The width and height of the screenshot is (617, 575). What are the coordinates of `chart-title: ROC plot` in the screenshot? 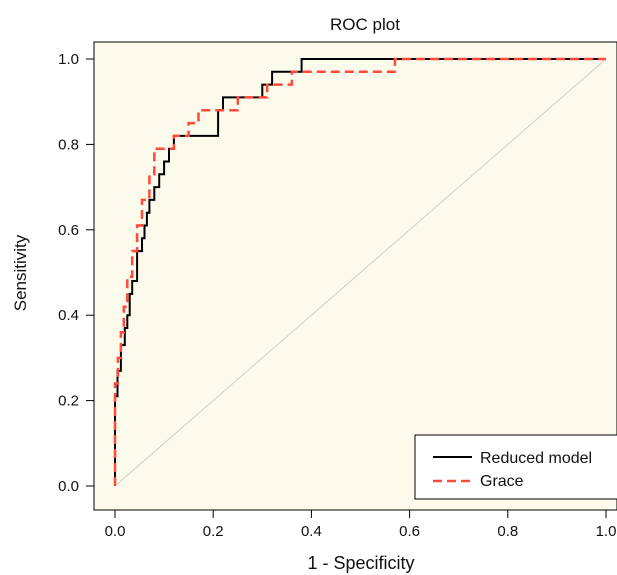 It's located at (365, 24).